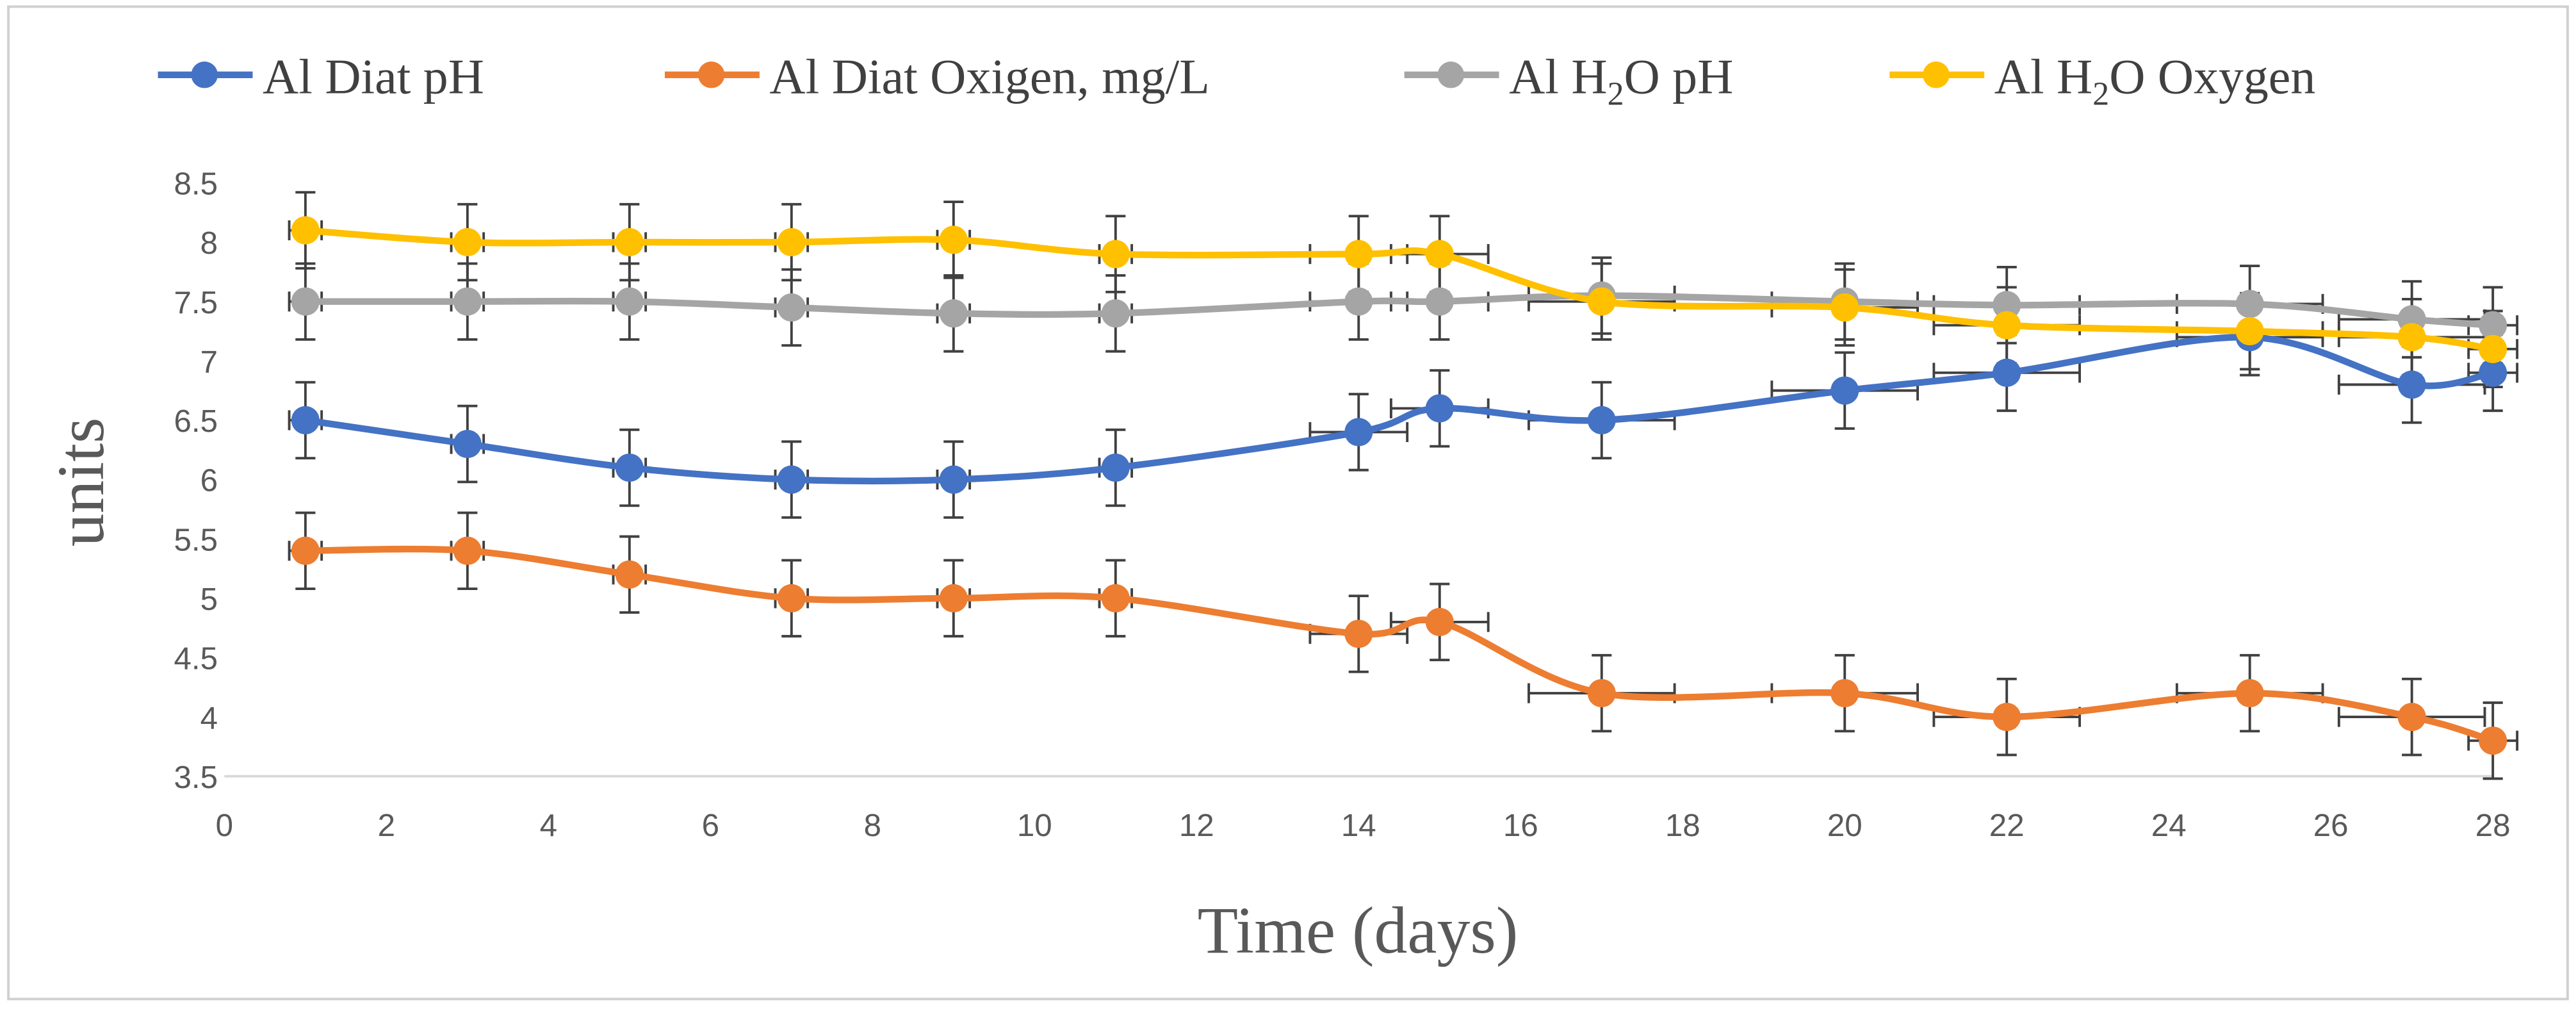 Image resolution: width=2576 pixels, height=1009 pixels. I want to click on x-tick-label: 2, so click(386, 826).